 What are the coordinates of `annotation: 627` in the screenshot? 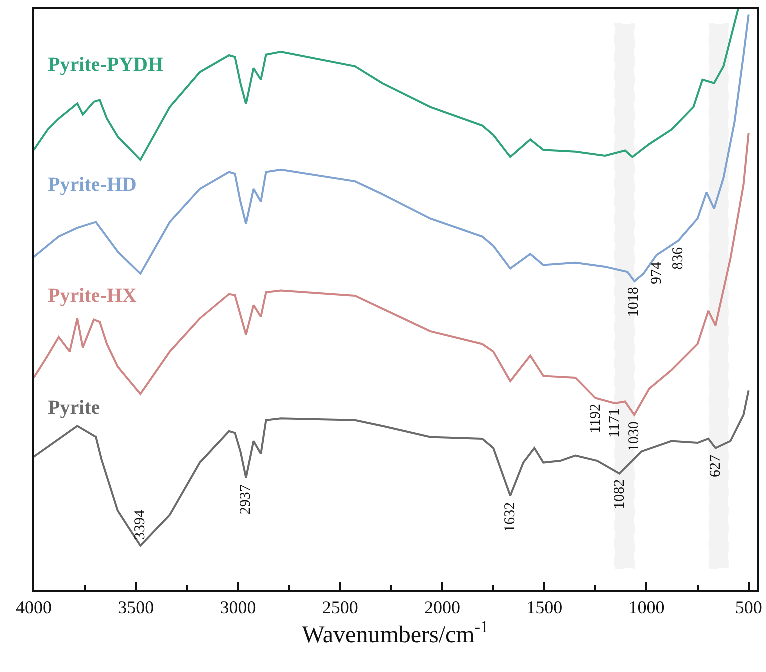 It's located at (716, 466).